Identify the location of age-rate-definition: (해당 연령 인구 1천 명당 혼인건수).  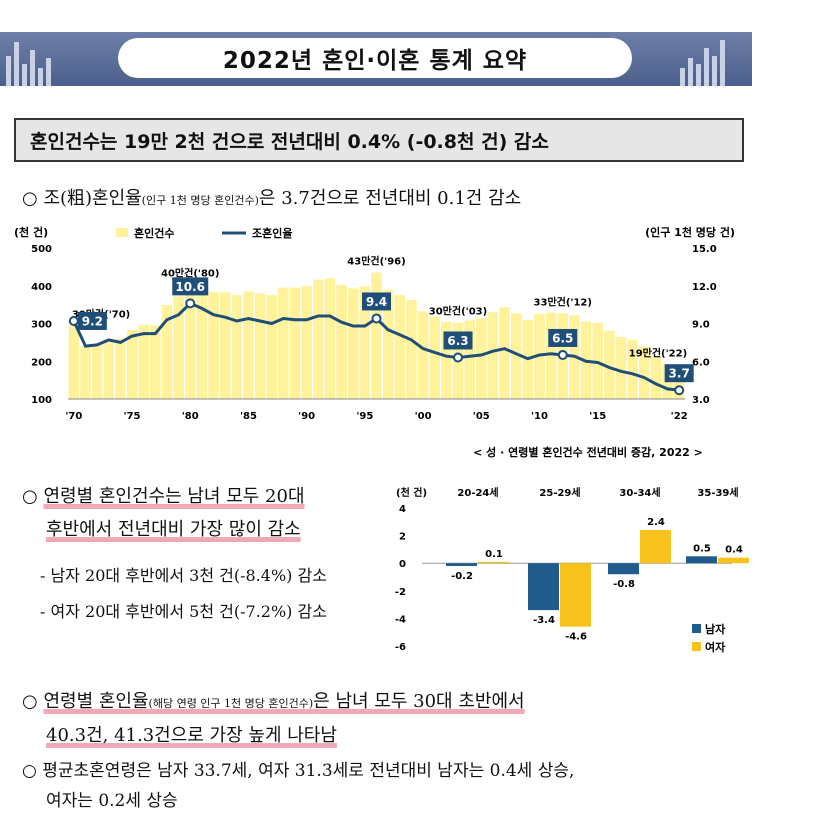
(231, 703).